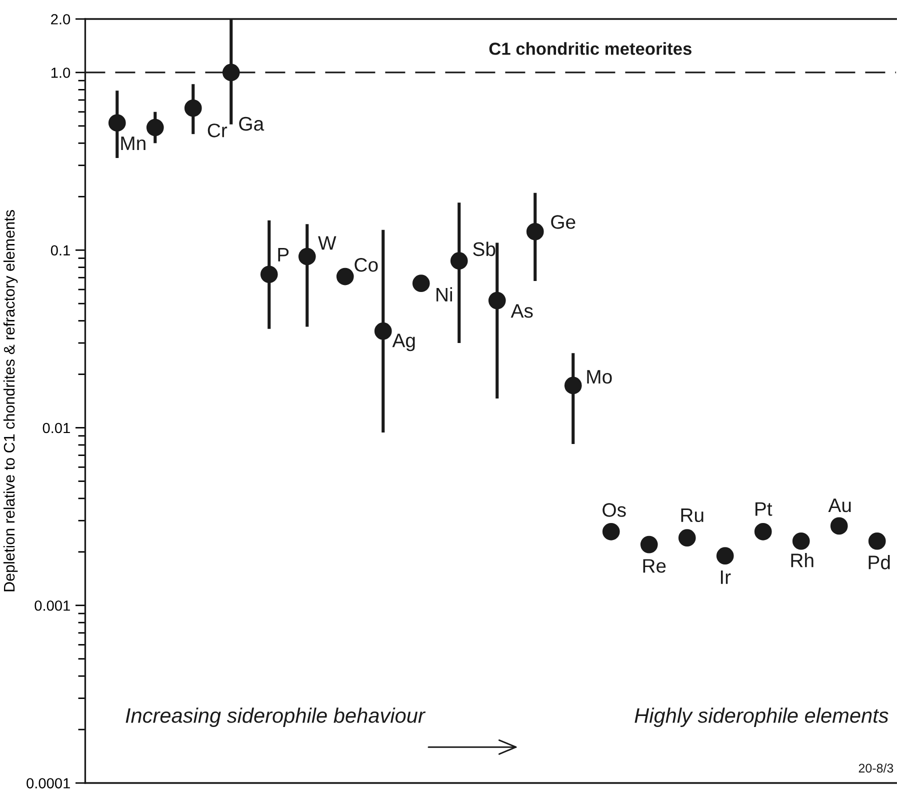 The height and width of the screenshot is (812, 897). Describe the element at coordinates (614, 510) in the screenshot. I see `series-label: Os` at that location.